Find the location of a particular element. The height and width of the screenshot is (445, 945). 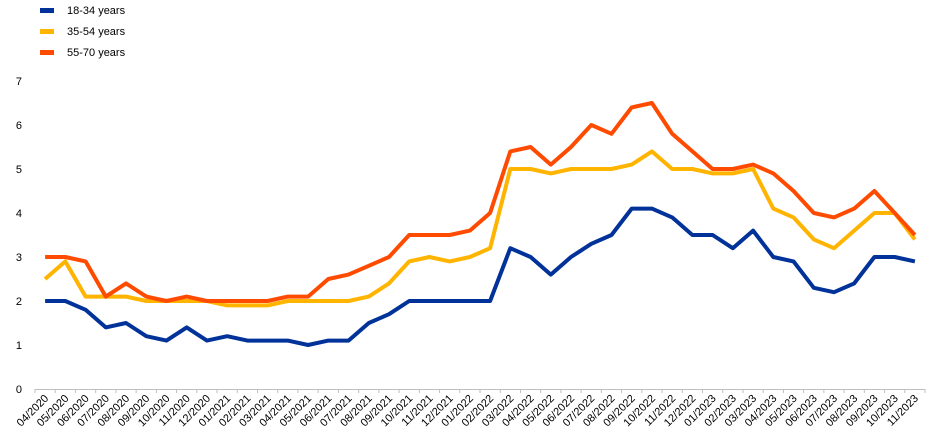

y-tick-label: 3 is located at coordinates (19, 258).